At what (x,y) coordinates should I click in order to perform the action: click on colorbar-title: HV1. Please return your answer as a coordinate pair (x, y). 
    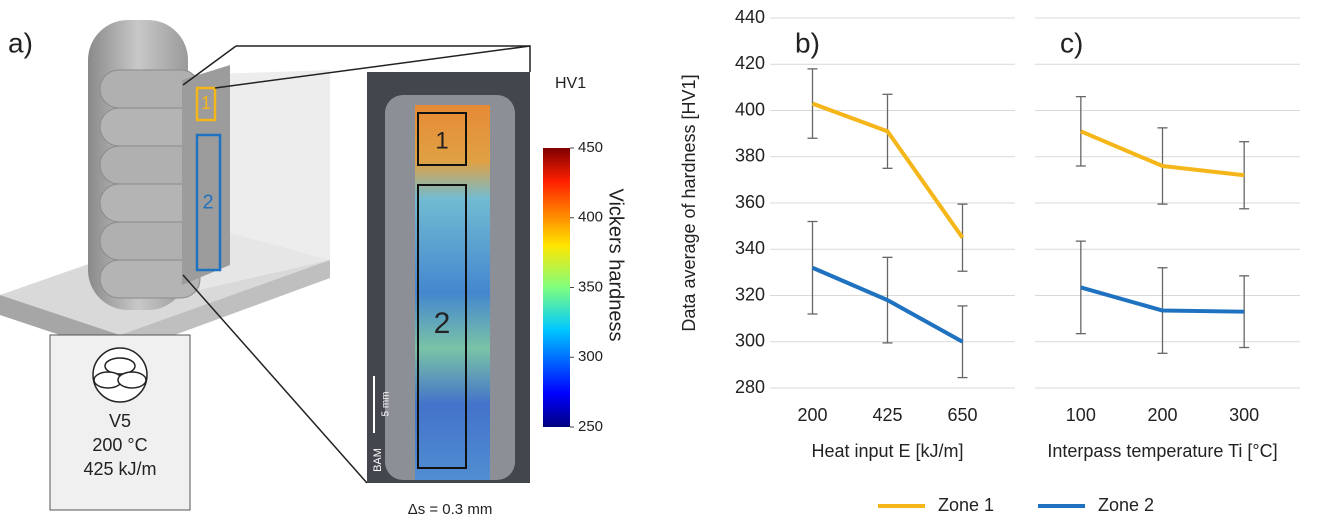
    Looking at the image, I should click on (570, 83).